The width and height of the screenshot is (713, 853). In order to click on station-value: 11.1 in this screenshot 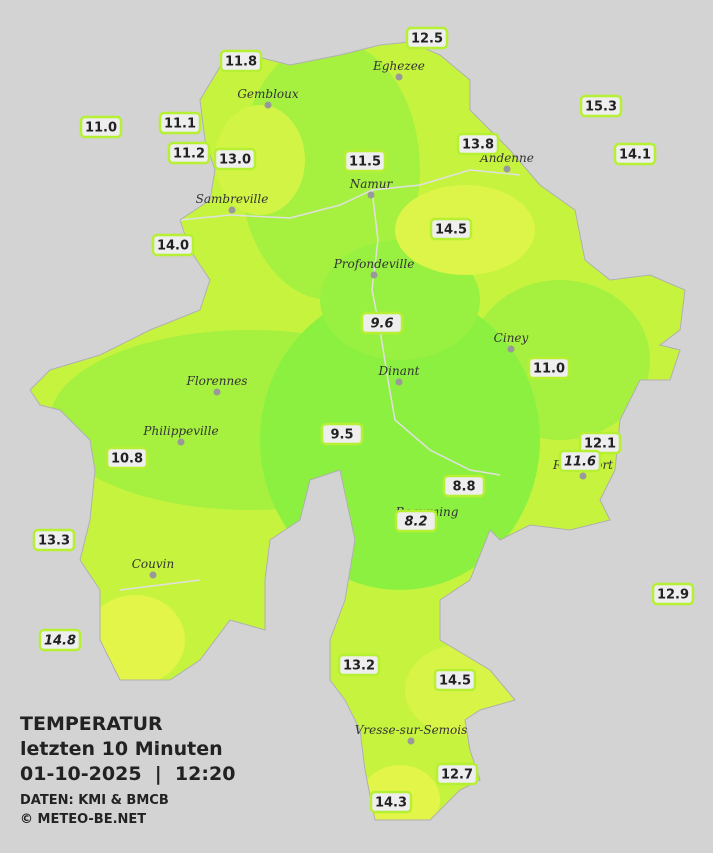, I will do `click(180, 124)`.